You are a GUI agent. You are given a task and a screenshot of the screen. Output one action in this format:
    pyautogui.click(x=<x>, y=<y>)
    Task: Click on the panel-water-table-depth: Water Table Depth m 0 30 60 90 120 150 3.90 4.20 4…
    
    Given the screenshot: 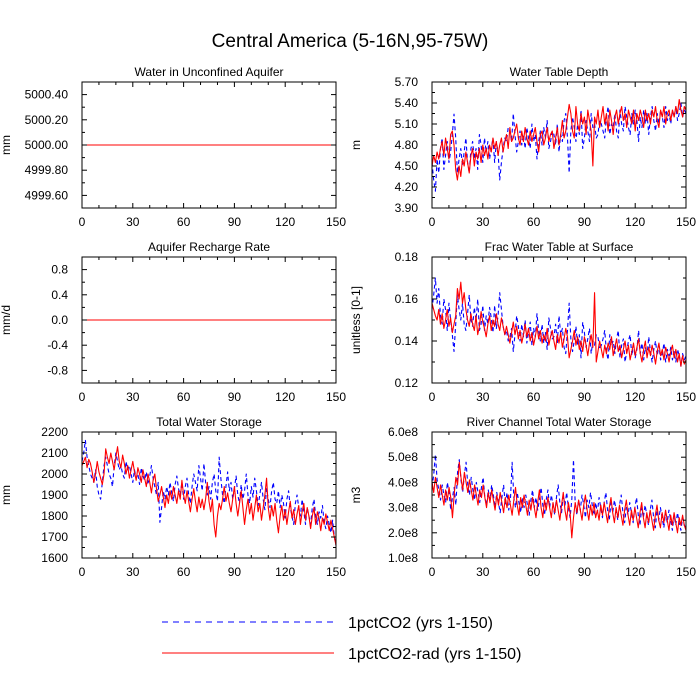 What is the action you would take?
    pyautogui.click(x=522, y=147)
    